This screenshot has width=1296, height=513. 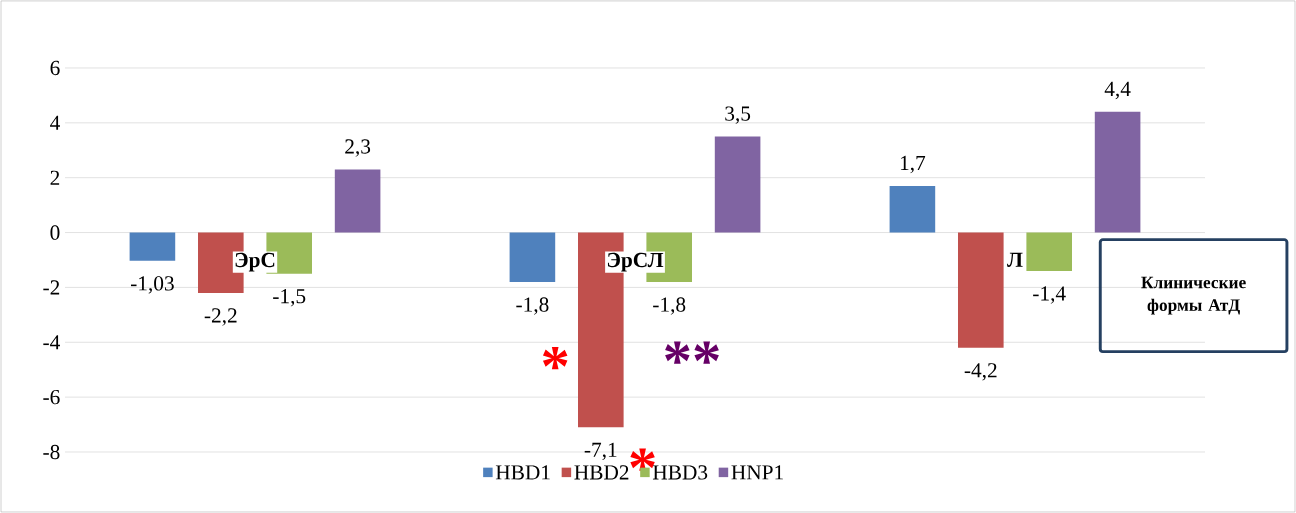 I want to click on y-tick-label: -6, so click(x=51, y=397).